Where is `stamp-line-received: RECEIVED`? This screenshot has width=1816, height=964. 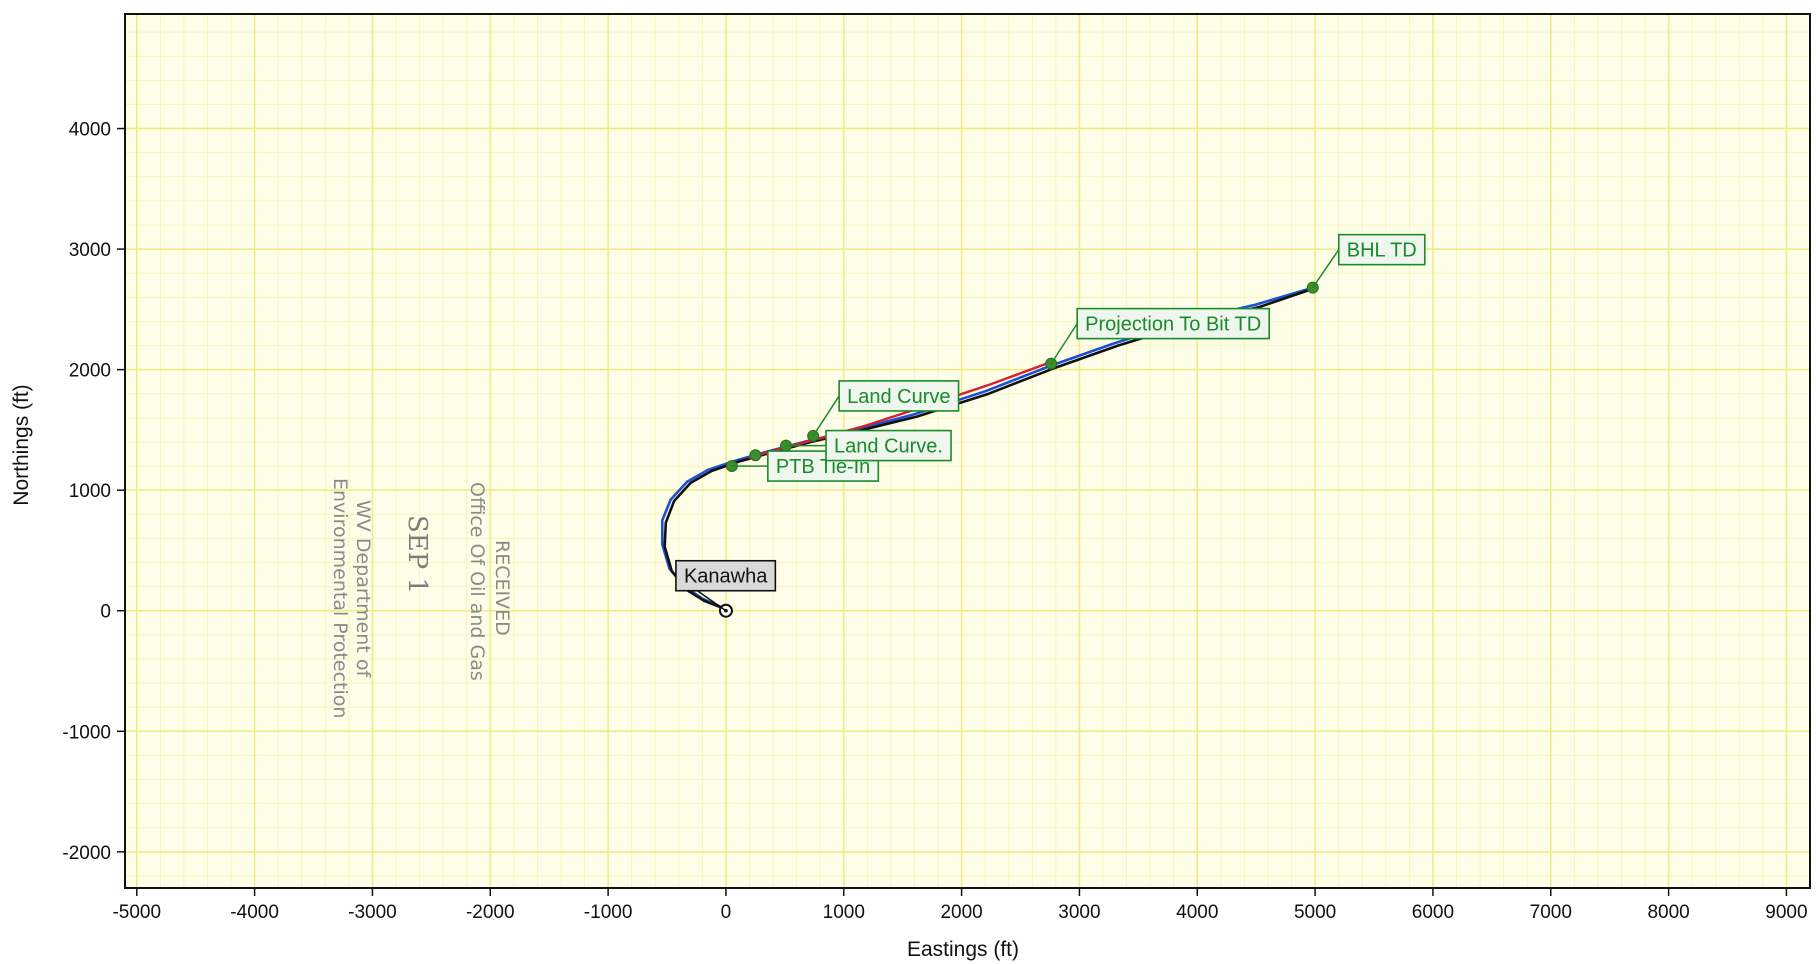
stamp-line-received: RECEIVED is located at coordinates (502, 588).